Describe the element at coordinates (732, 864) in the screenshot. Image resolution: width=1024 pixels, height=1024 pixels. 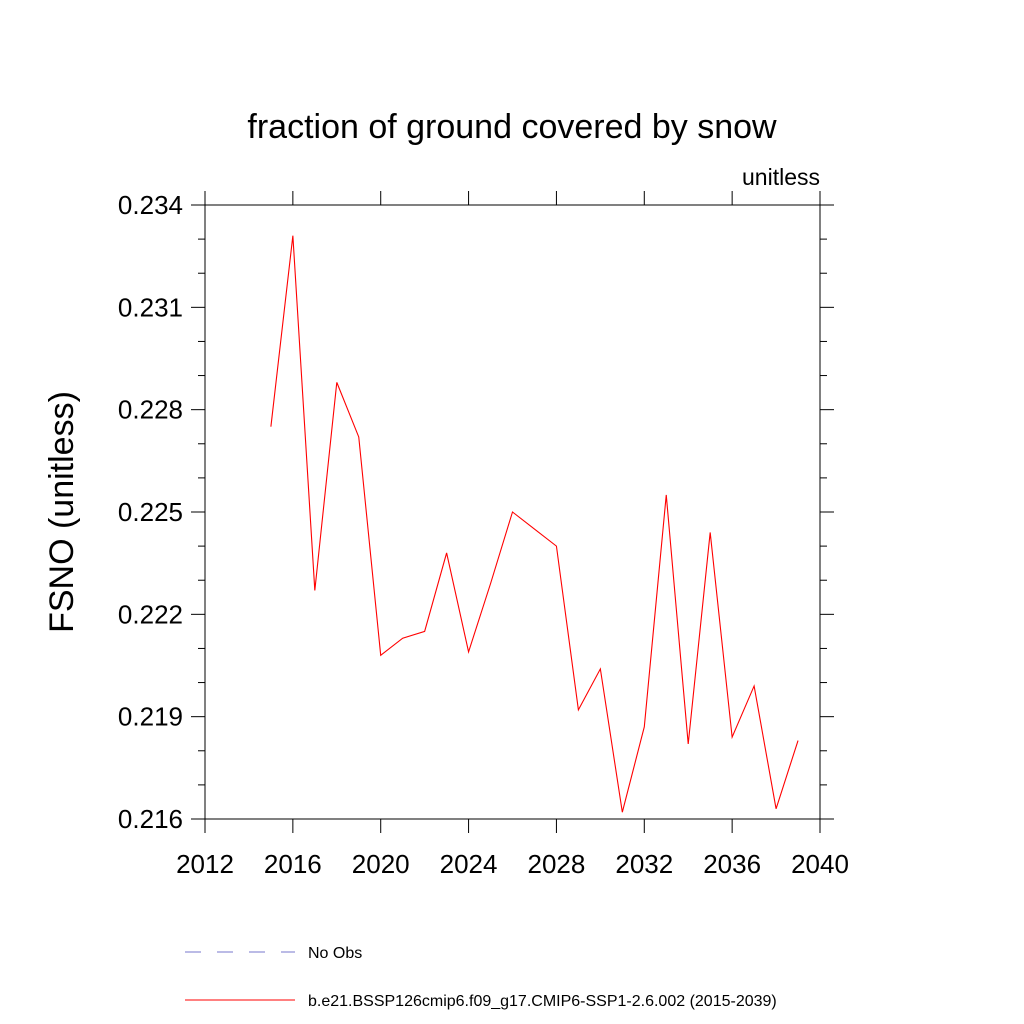
I see `x-tick-label: 2036` at that location.